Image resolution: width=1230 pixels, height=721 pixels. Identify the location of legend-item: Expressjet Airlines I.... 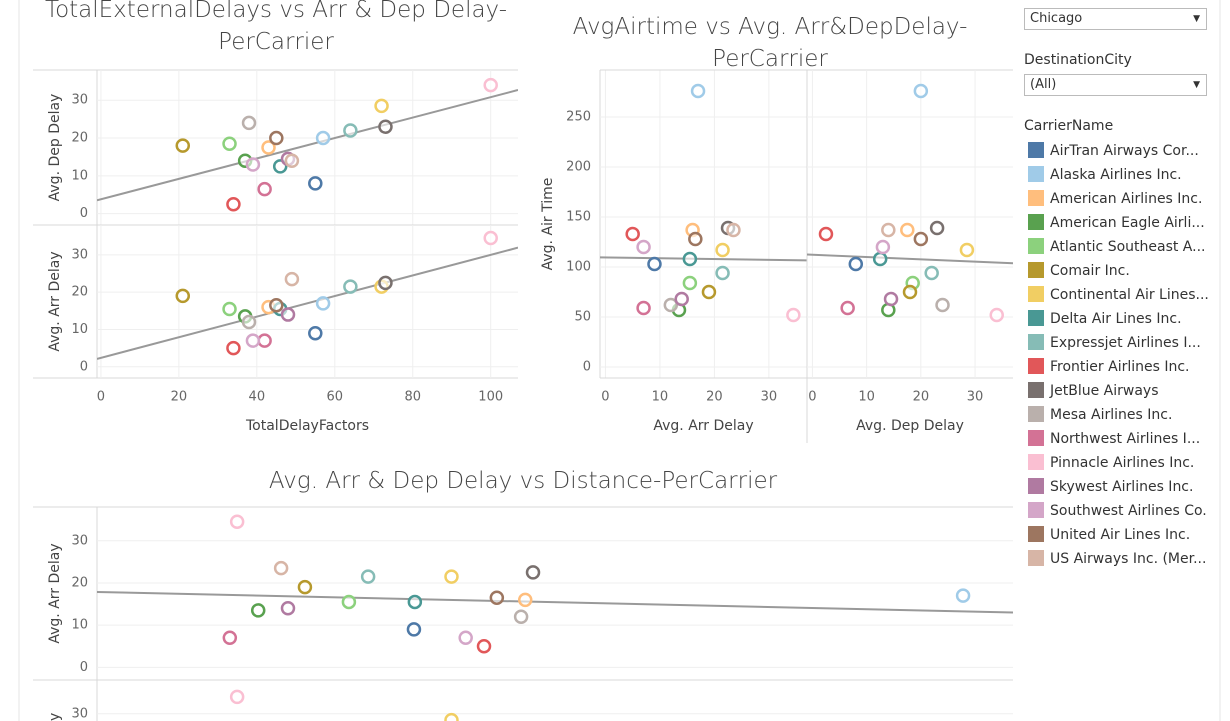
(1114, 342).